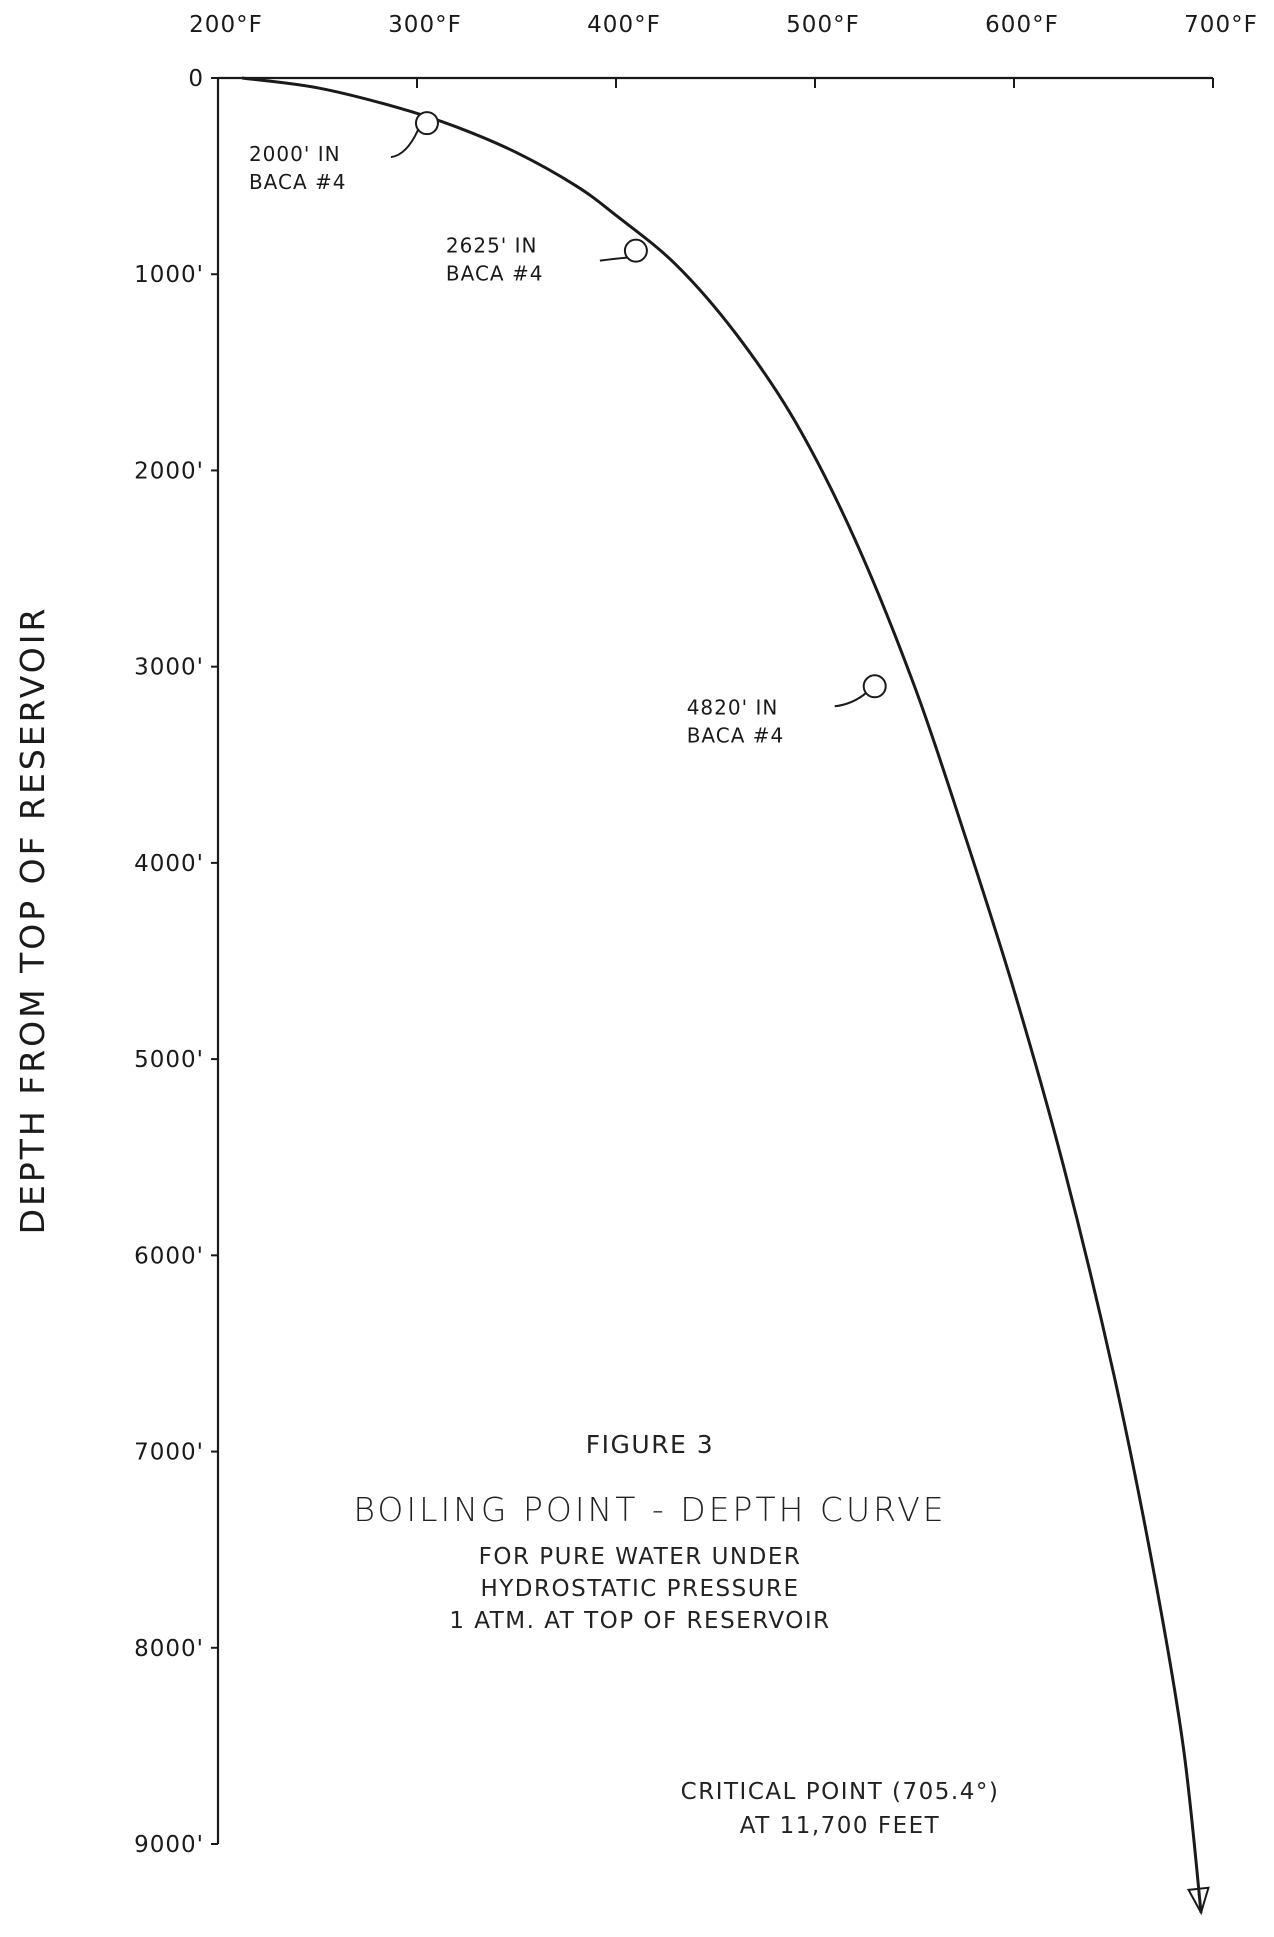 This screenshot has width=1274, height=1937. I want to click on y-tick-label: 3000', so click(169, 668).